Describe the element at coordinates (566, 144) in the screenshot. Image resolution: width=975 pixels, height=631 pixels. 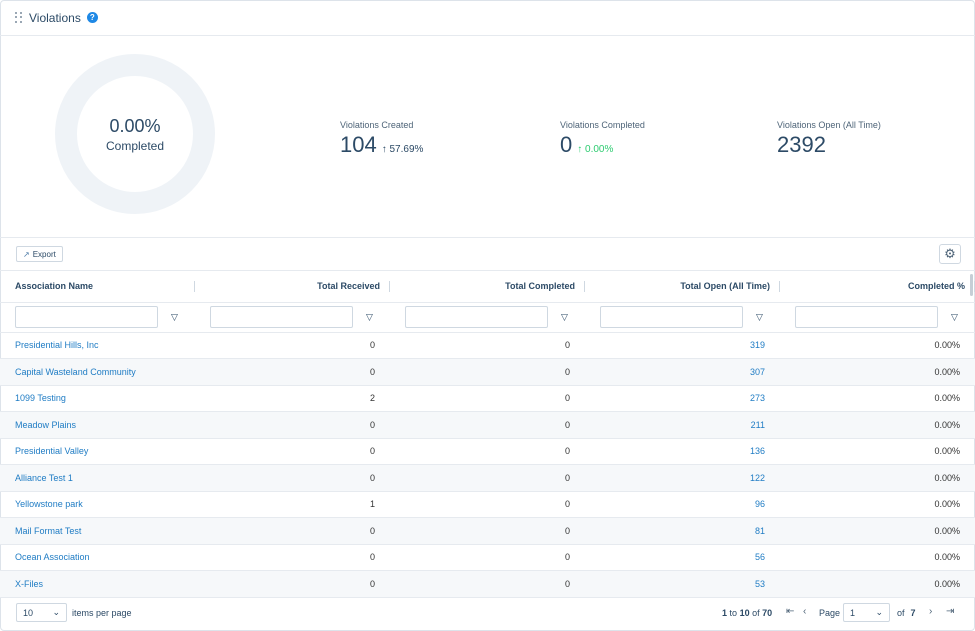
I see `stat-value: 0` at that location.